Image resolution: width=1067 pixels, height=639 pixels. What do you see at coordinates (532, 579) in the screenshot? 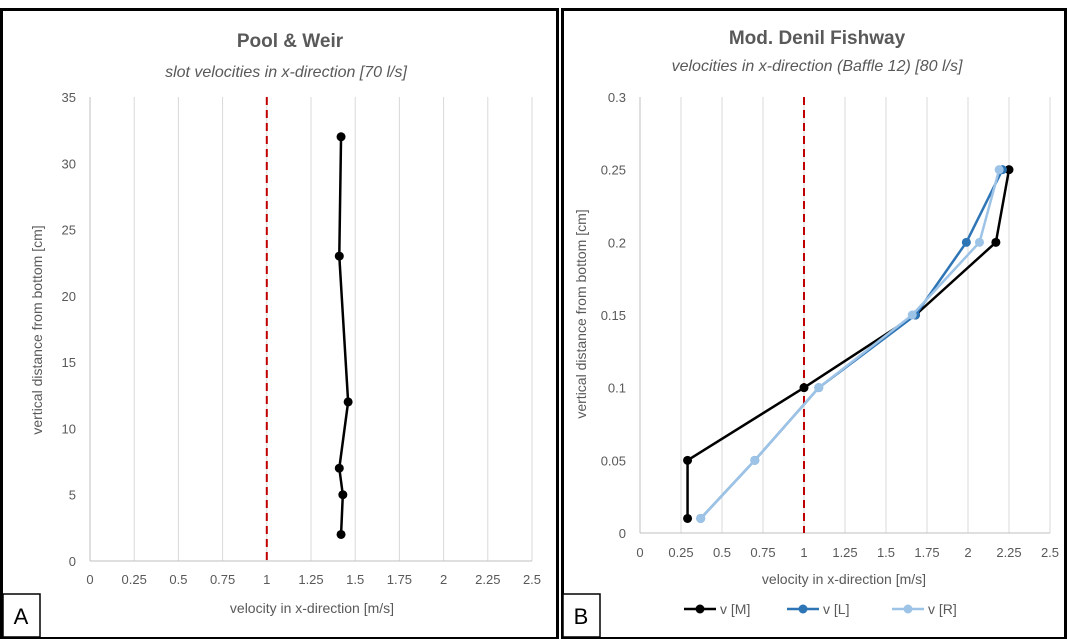
I see `panel-a-x-tick-label: 2.5` at bounding box center [532, 579].